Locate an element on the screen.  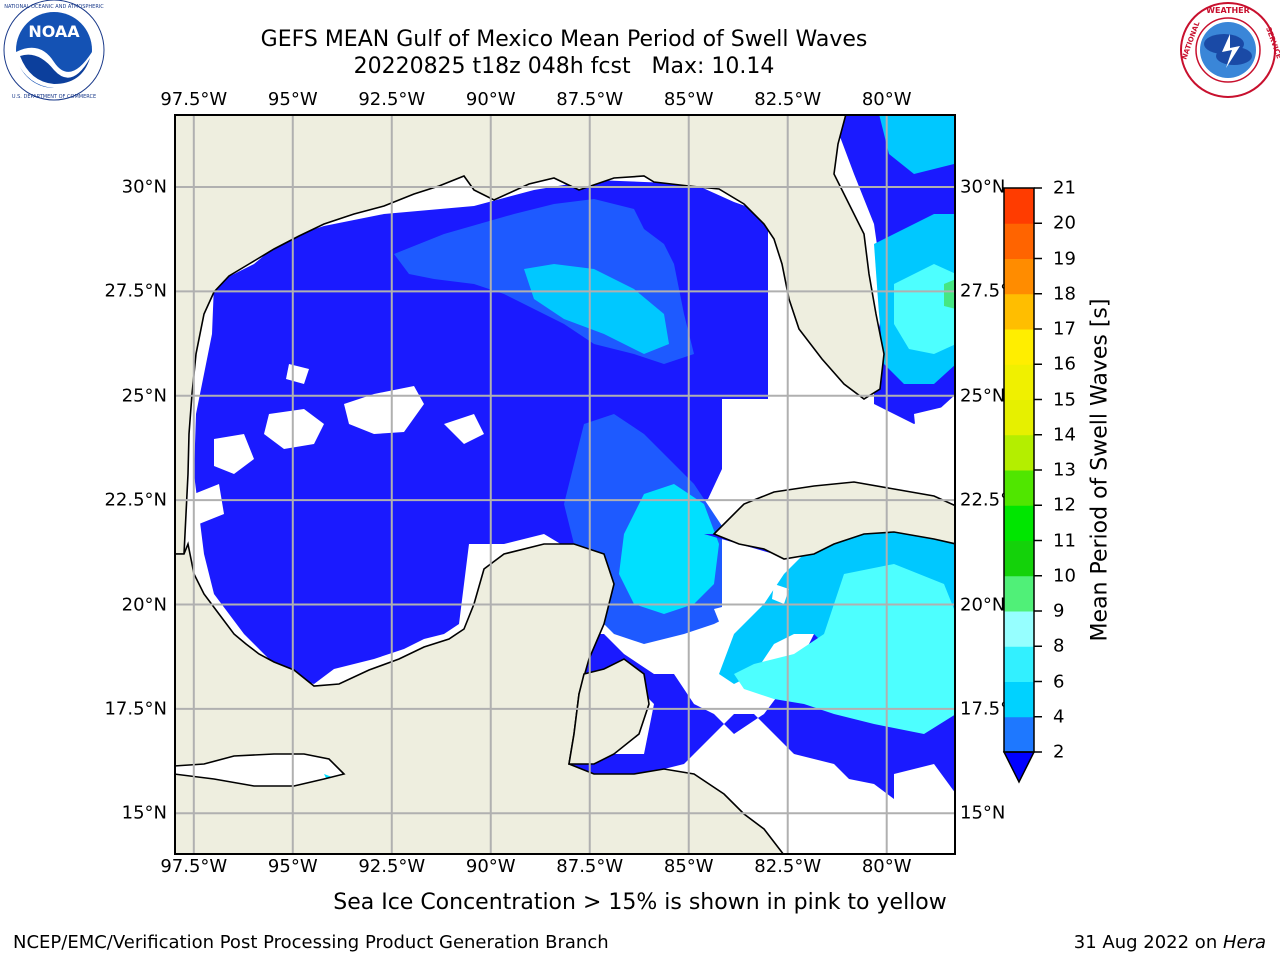
colorbar-tick-label: 19 is located at coordinates (1064, 258).